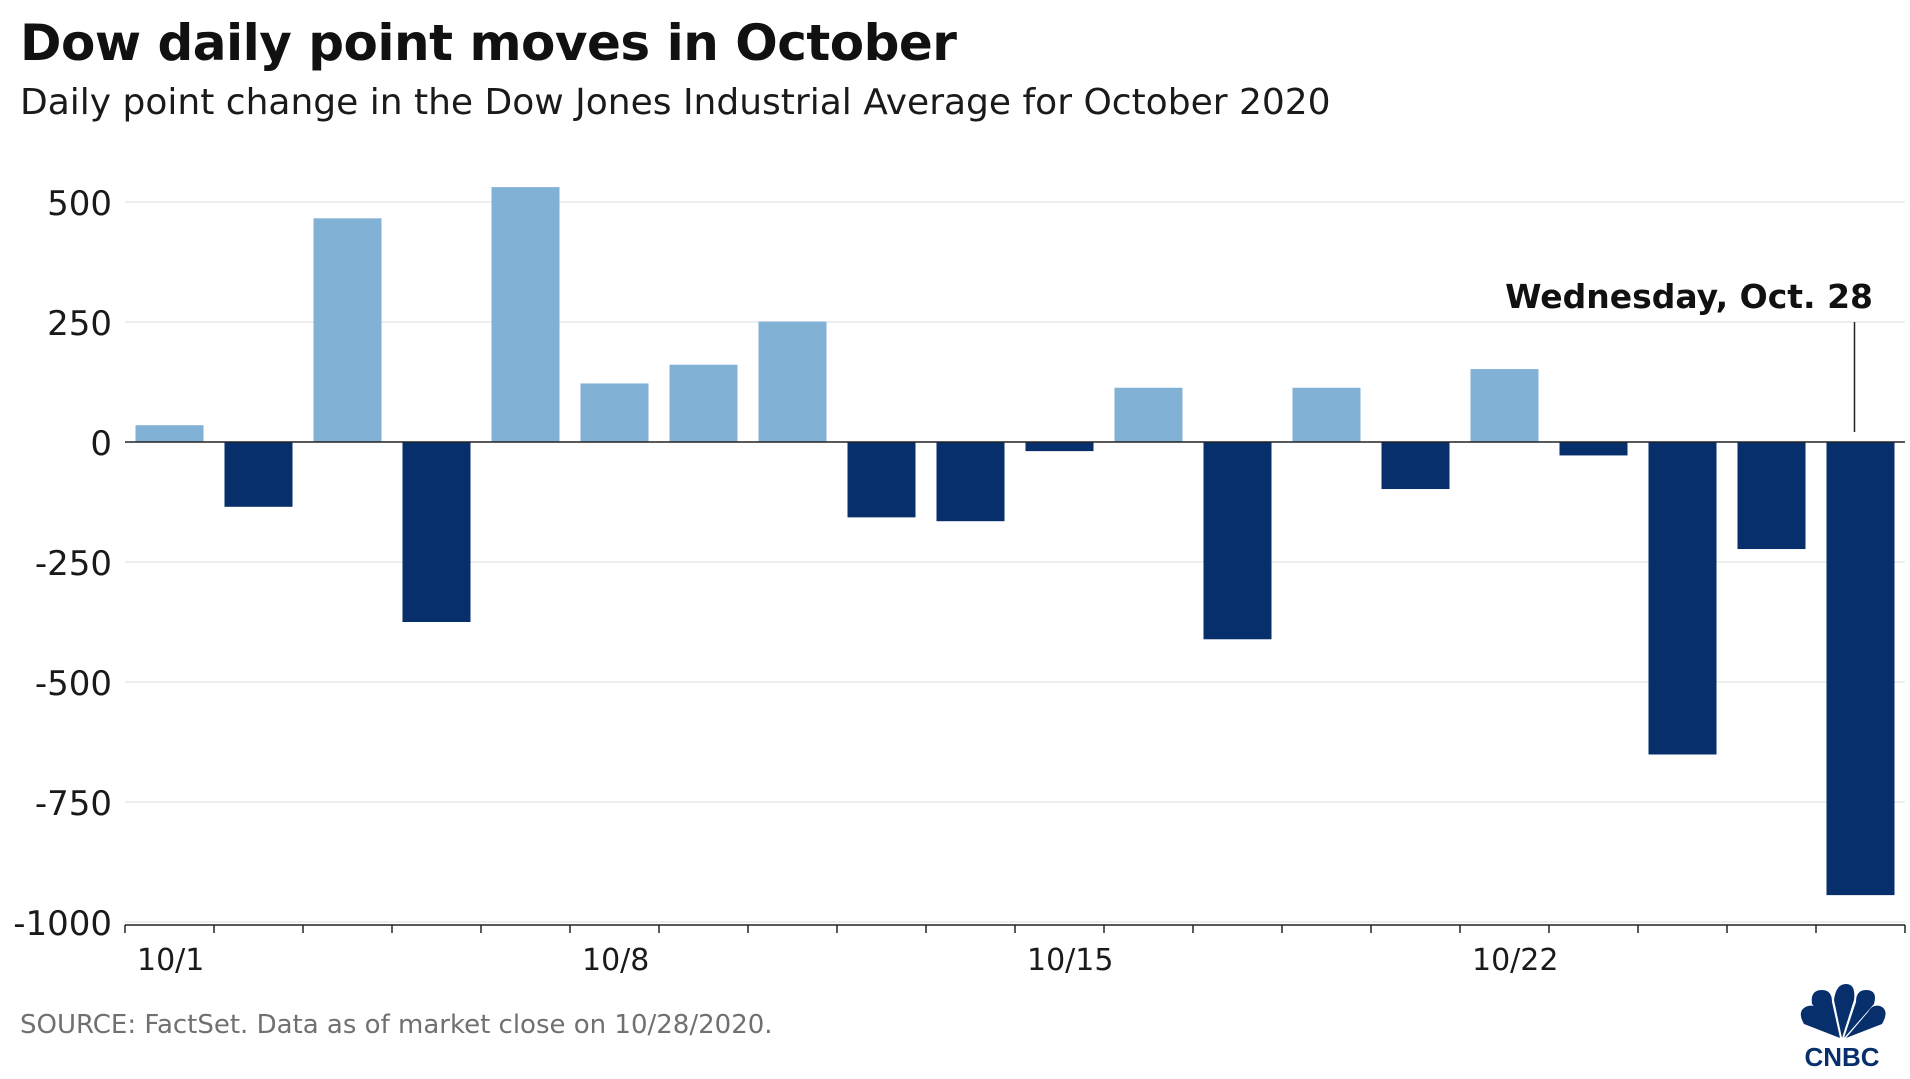  I want to click on y-tick-label: 0, so click(101, 444).